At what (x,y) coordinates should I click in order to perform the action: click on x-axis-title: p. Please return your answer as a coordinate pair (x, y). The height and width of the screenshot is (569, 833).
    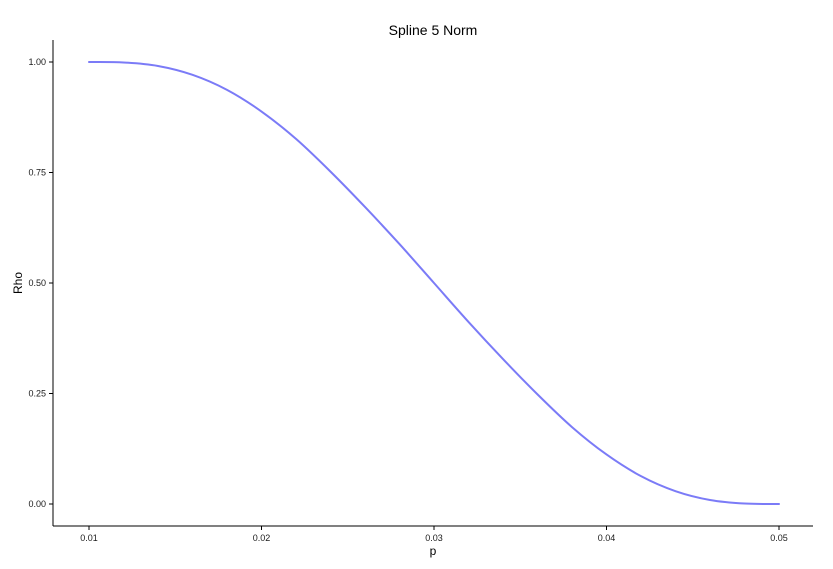
    Looking at the image, I should click on (433, 551).